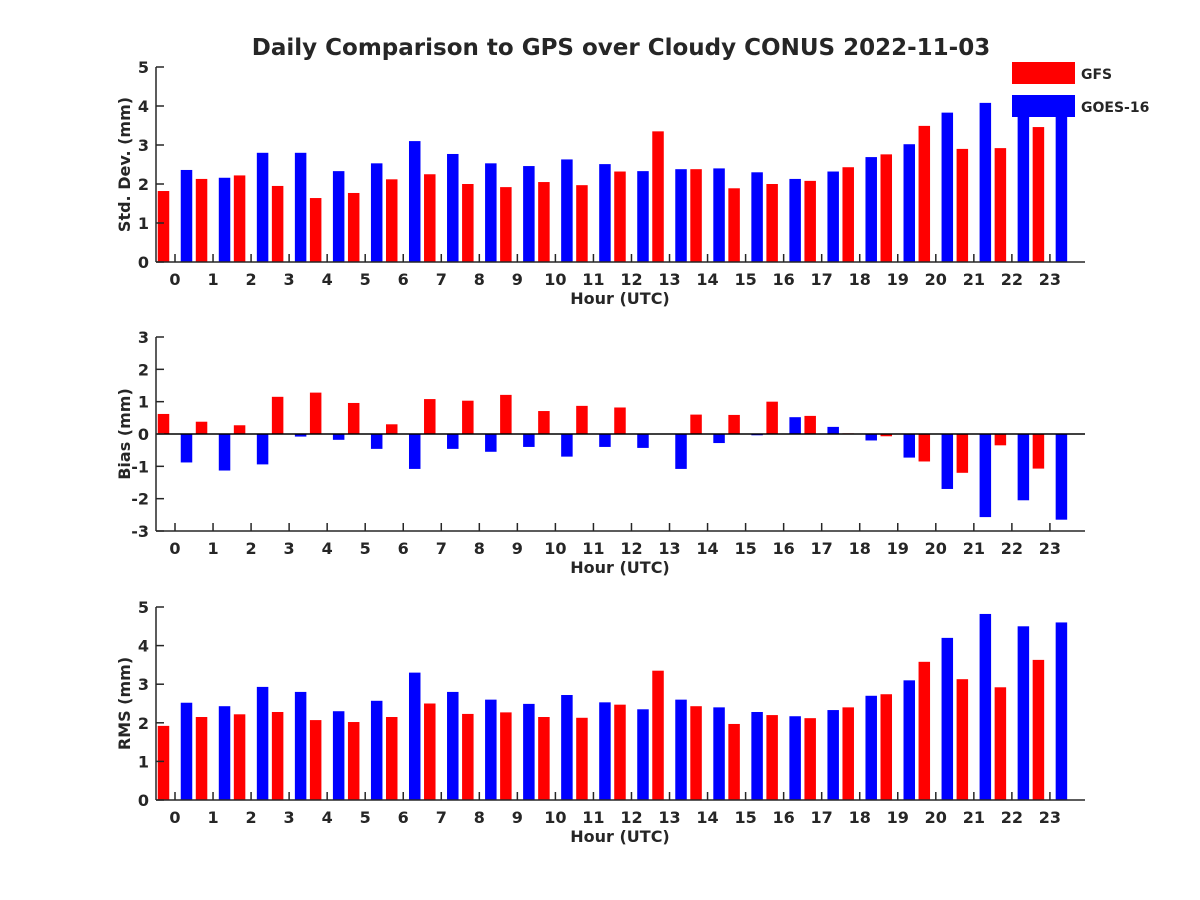  I want to click on y-tick-label: 3, so click(143, 145).